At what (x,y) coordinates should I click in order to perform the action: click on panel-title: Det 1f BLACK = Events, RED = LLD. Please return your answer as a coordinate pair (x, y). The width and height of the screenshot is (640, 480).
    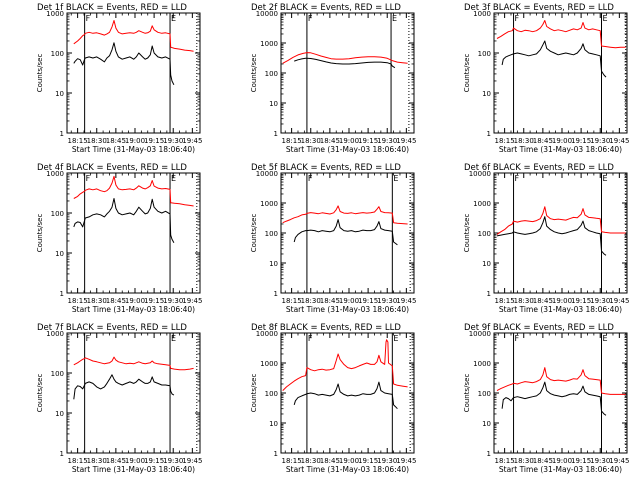
    Looking at the image, I should click on (112, 8).